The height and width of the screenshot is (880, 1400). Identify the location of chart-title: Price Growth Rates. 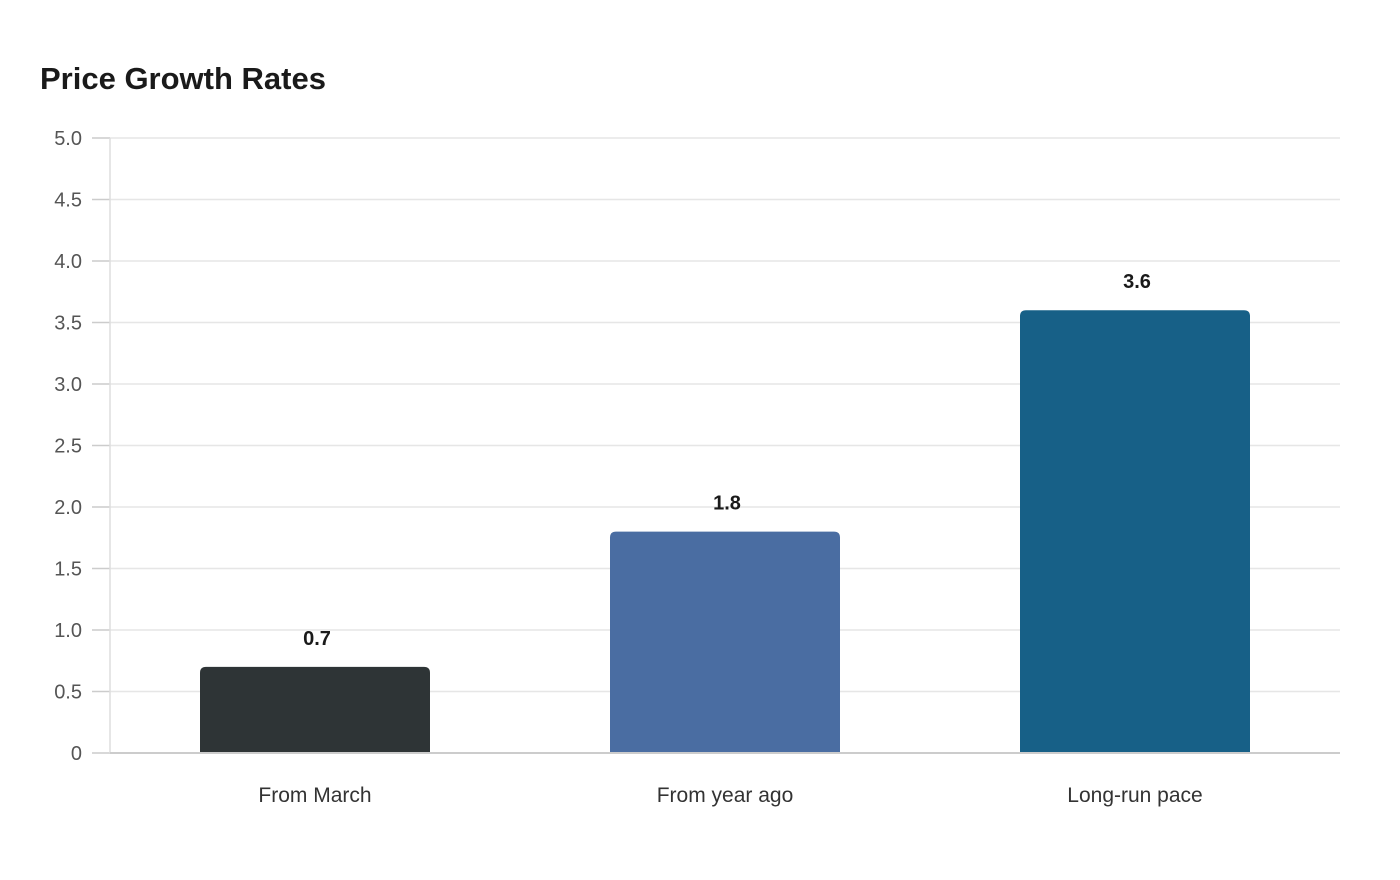
(183, 78).